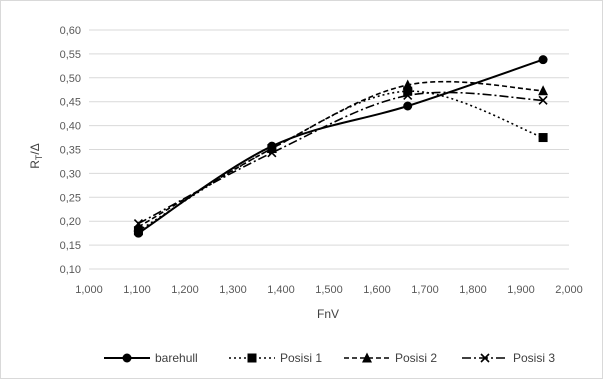 The height and width of the screenshot is (379, 603). I want to click on y-tick-label: 0,50, so click(70, 79).